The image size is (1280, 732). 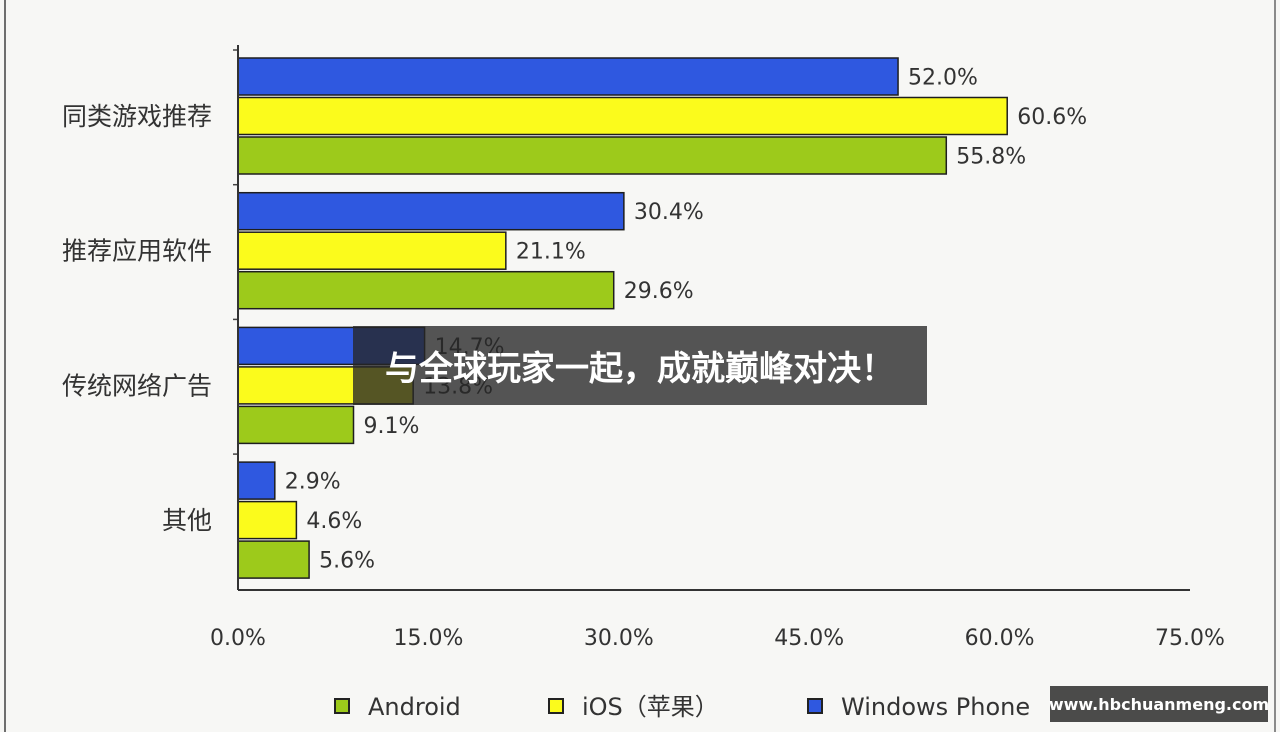 I want to click on data-label-windows-phone: 52.0%, so click(x=943, y=78).